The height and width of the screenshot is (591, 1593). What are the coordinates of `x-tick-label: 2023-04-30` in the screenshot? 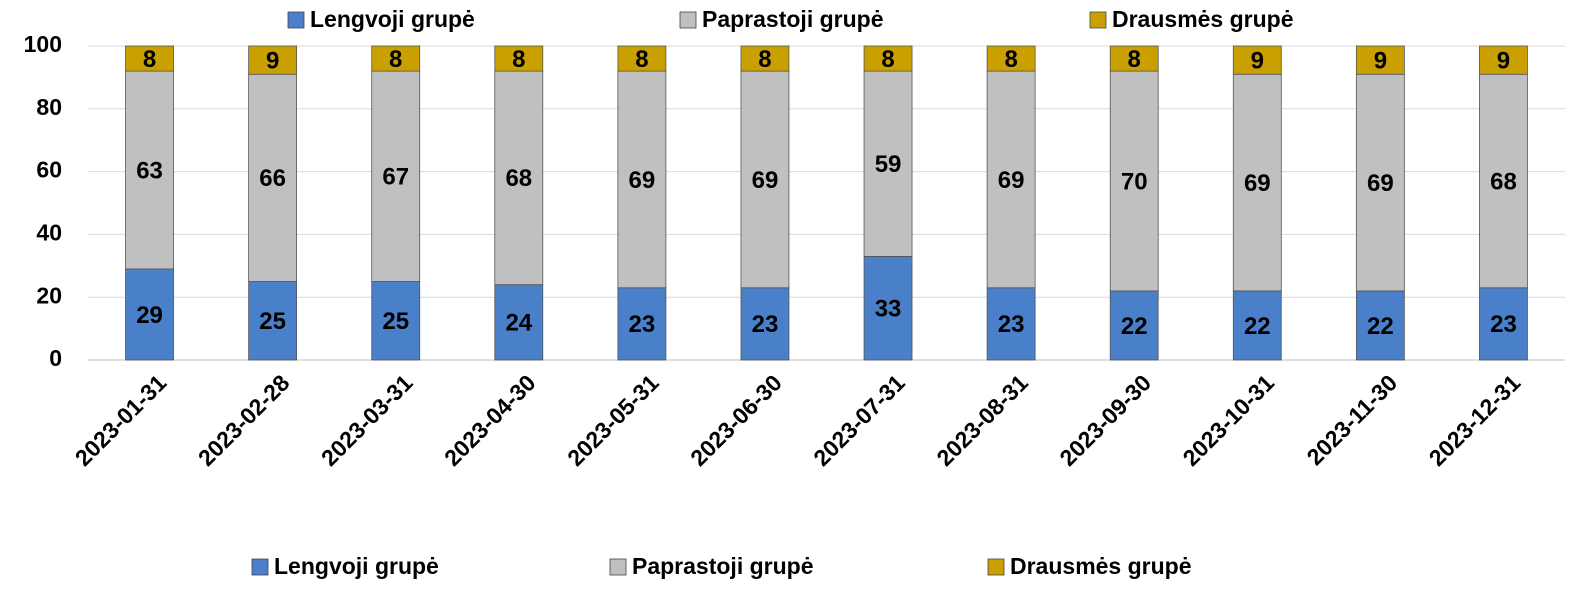 It's located at (490, 420).